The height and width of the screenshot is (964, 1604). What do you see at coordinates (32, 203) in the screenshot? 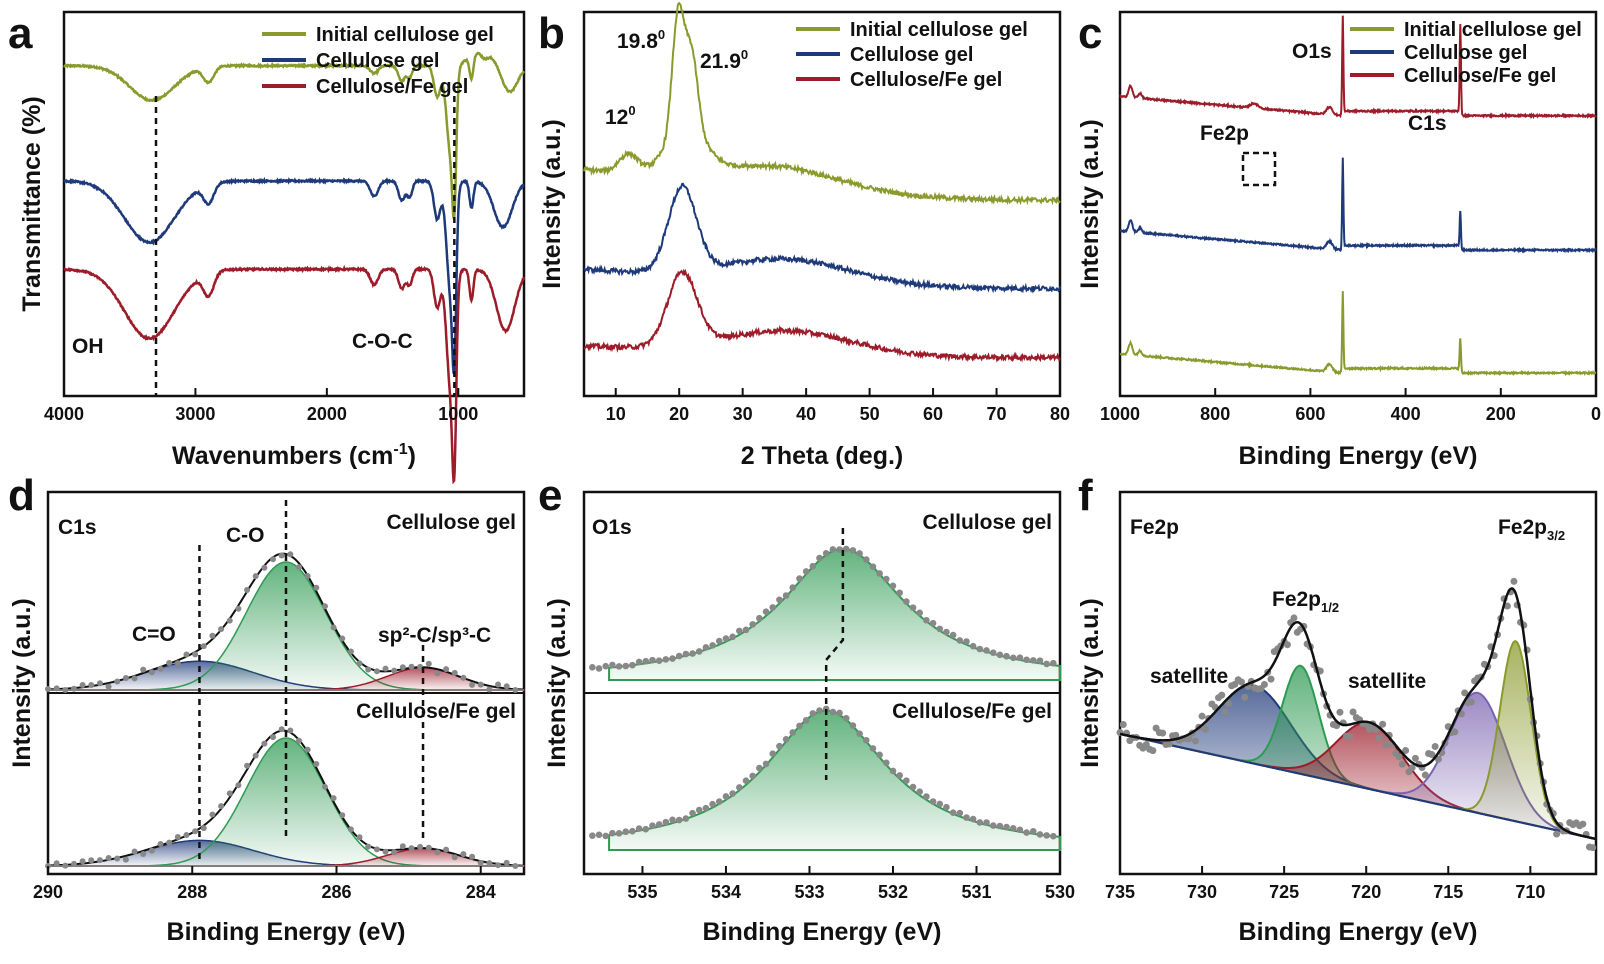
I see `panel-a-y-axis-title: Transmittance (%)` at bounding box center [32, 203].